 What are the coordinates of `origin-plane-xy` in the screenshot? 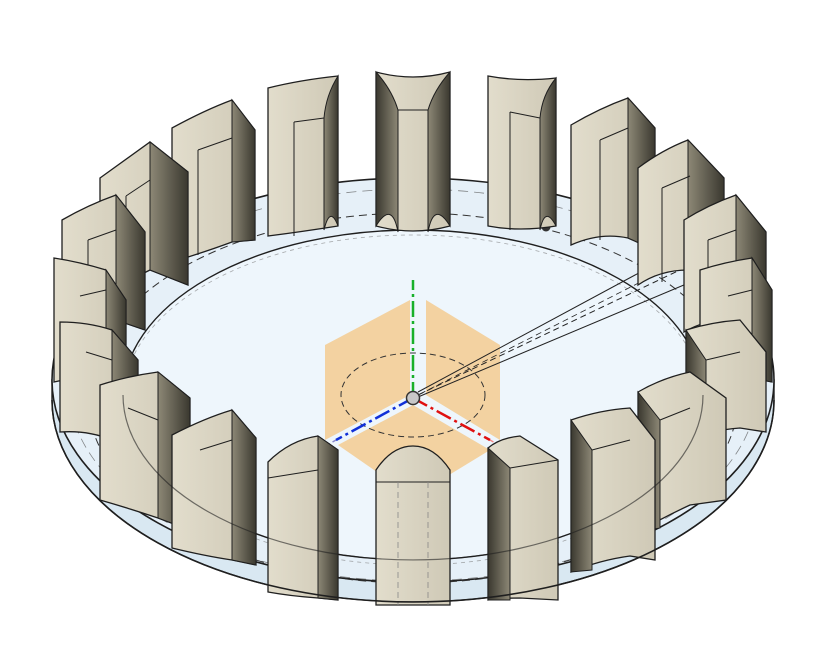 It's located at (367, 370).